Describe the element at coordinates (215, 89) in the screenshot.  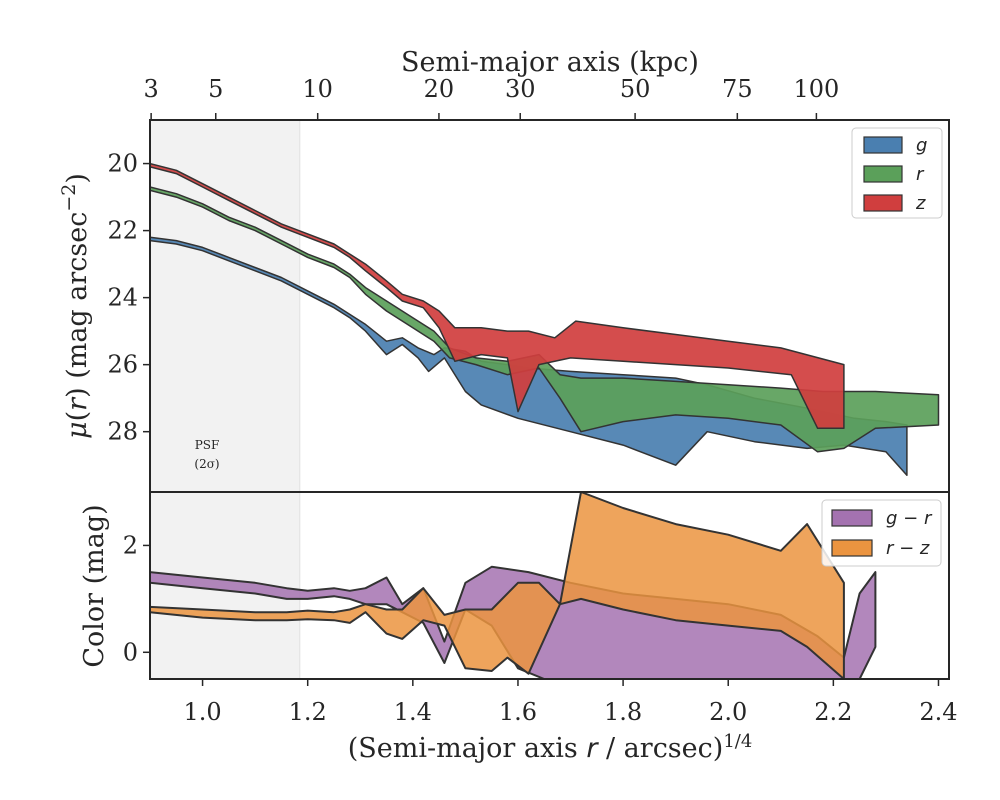
I see `top-xtick-label: 5` at that location.